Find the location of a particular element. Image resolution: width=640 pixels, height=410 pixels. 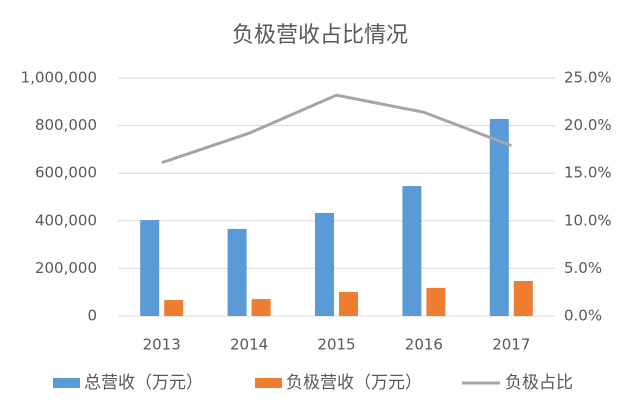

legend-label: 总营收（万元） is located at coordinates (143, 383).